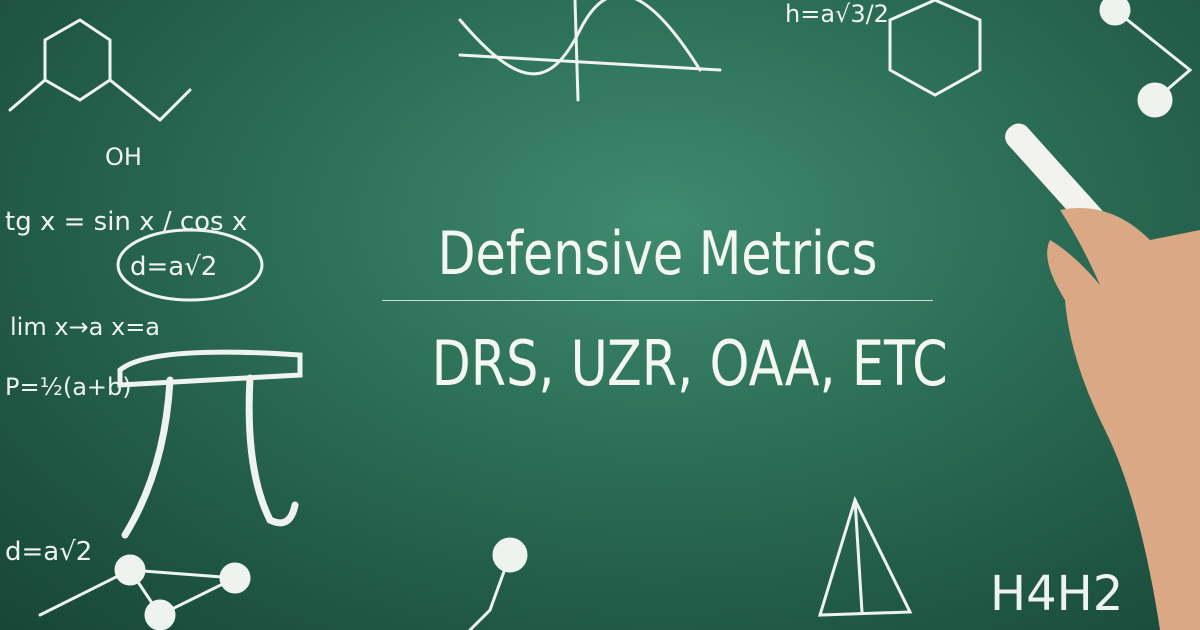  I want to click on formula-text: H4H2, so click(1056, 594).